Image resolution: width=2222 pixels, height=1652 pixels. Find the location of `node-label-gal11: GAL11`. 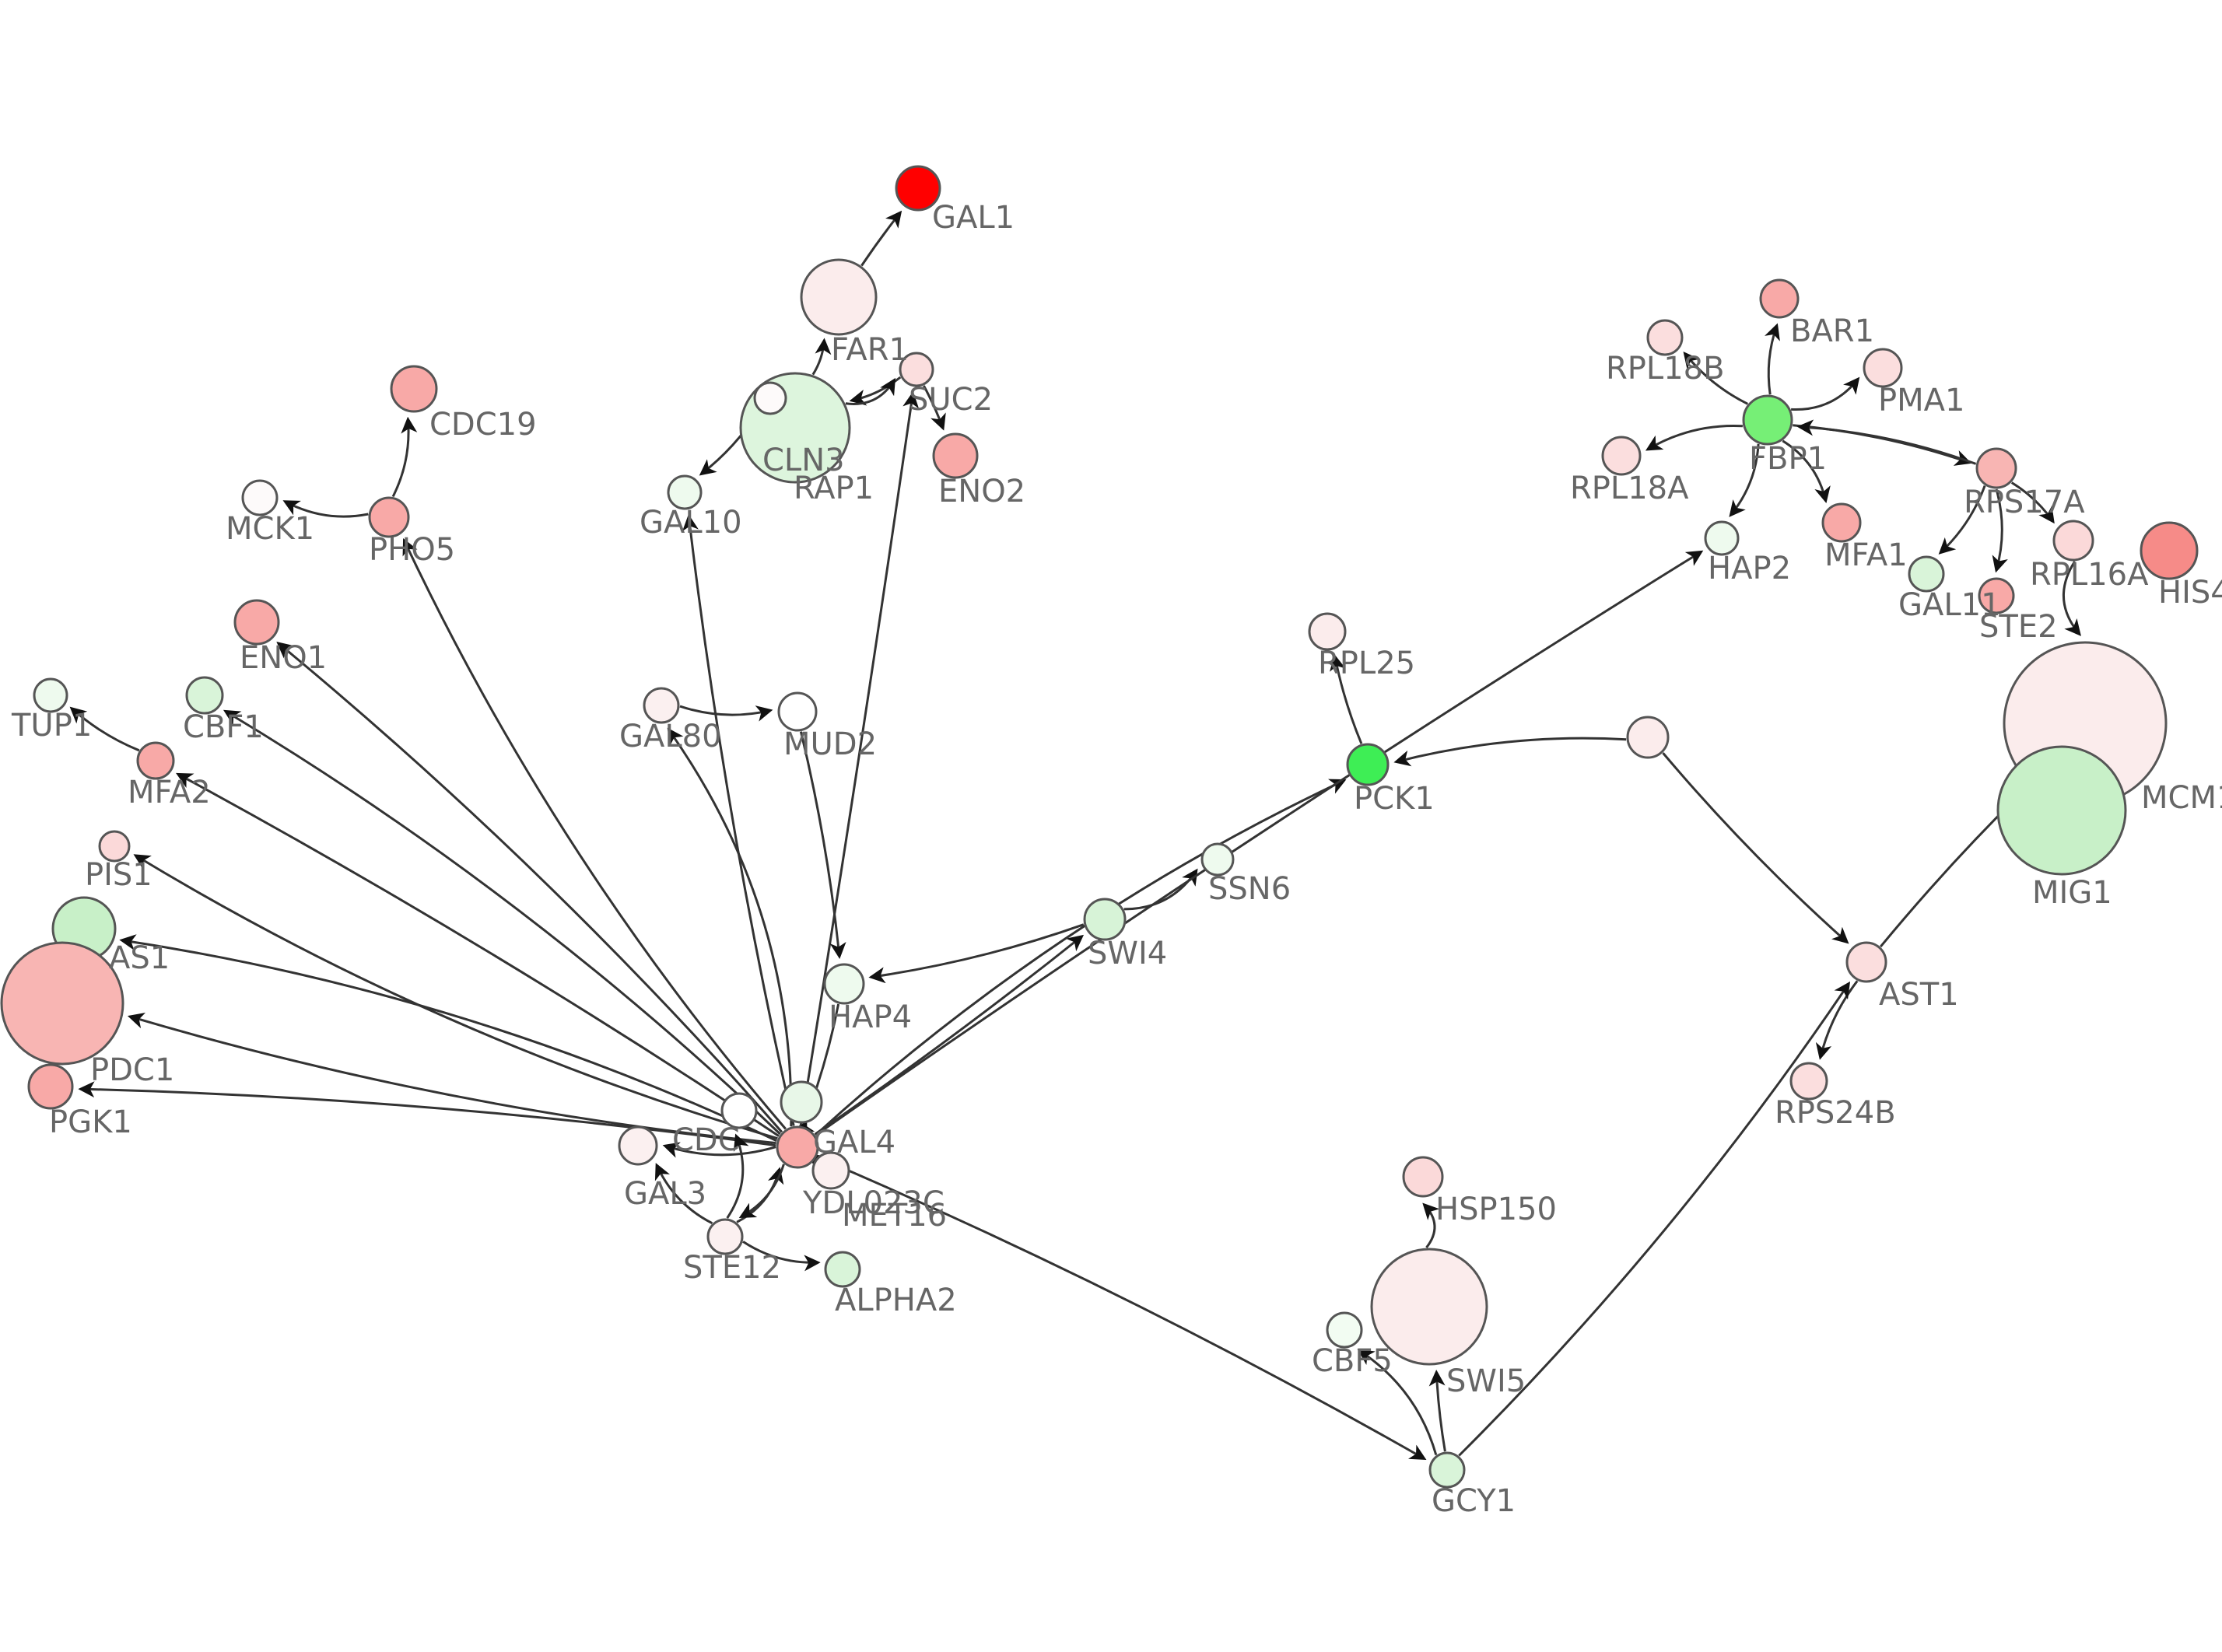

node-label-gal11: GAL11 is located at coordinates (1949, 605).